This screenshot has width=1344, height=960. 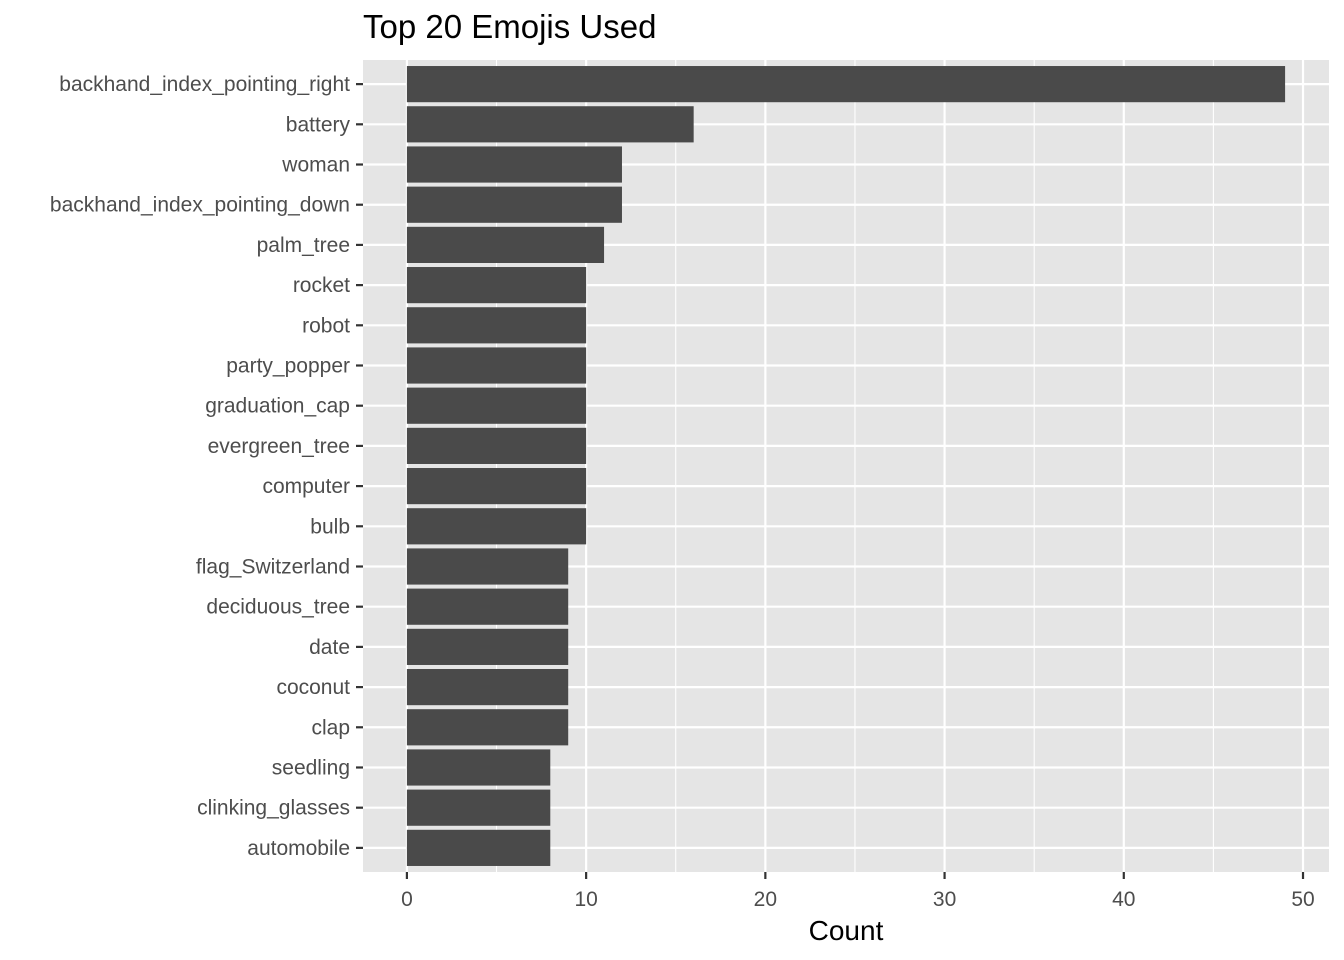 What do you see at coordinates (204, 84) in the screenshot?
I see `y-tick-label: backhand_index_pointing_right` at bounding box center [204, 84].